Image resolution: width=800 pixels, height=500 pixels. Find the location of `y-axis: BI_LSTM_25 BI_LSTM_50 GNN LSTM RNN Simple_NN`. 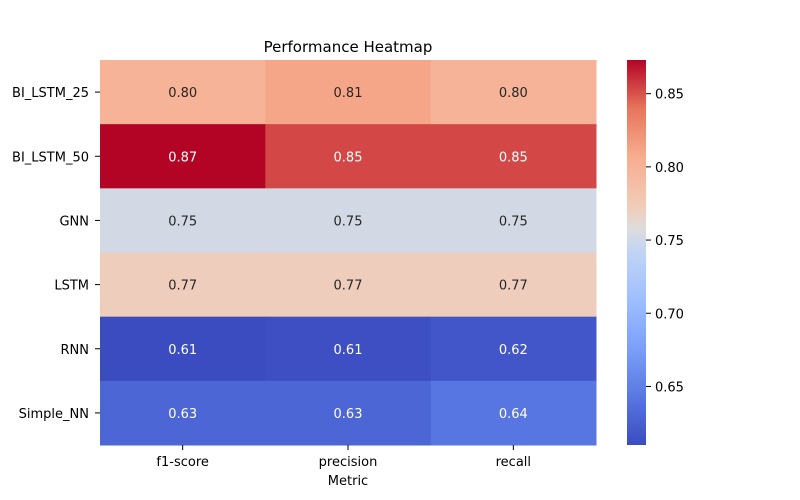

y-axis: BI_LSTM_25 BI_LSTM_50 GNN LSTM RNN Simple_NN is located at coordinates (56, 254).